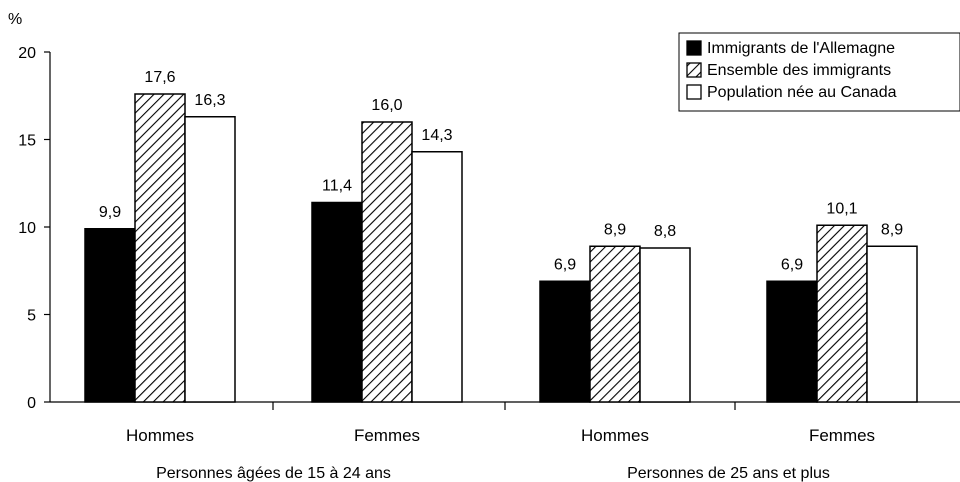 This screenshot has height=482, width=960. I want to click on y-tick-label: 10, so click(27, 228).